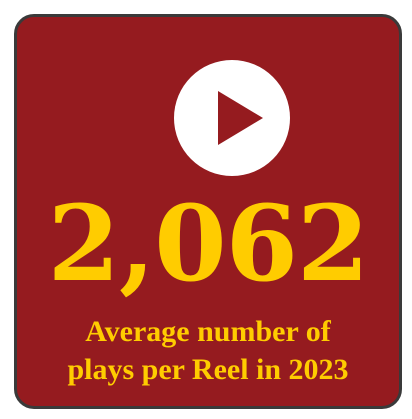 This screenshot has width=412, height=419. Describe the element at coordinates (208, 331) in the screenshot. I see `stat-caption-line-1: Average number of` at that location.